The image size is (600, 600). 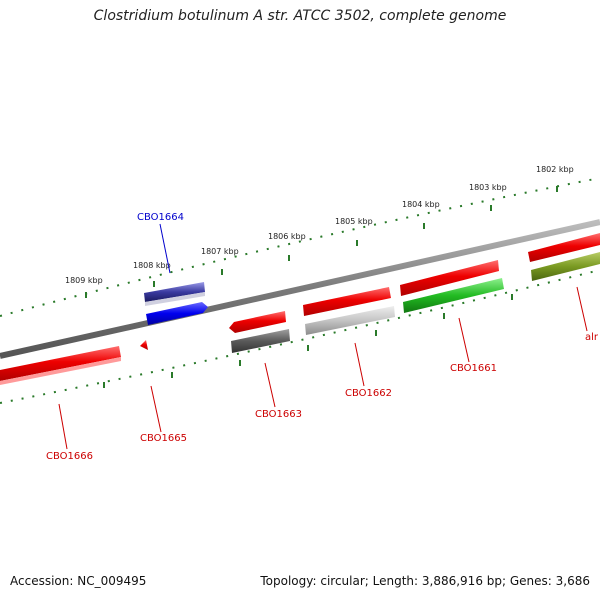 I want to click on ruler-label-1808: 1808 kbp, so click(x=152, y=265).